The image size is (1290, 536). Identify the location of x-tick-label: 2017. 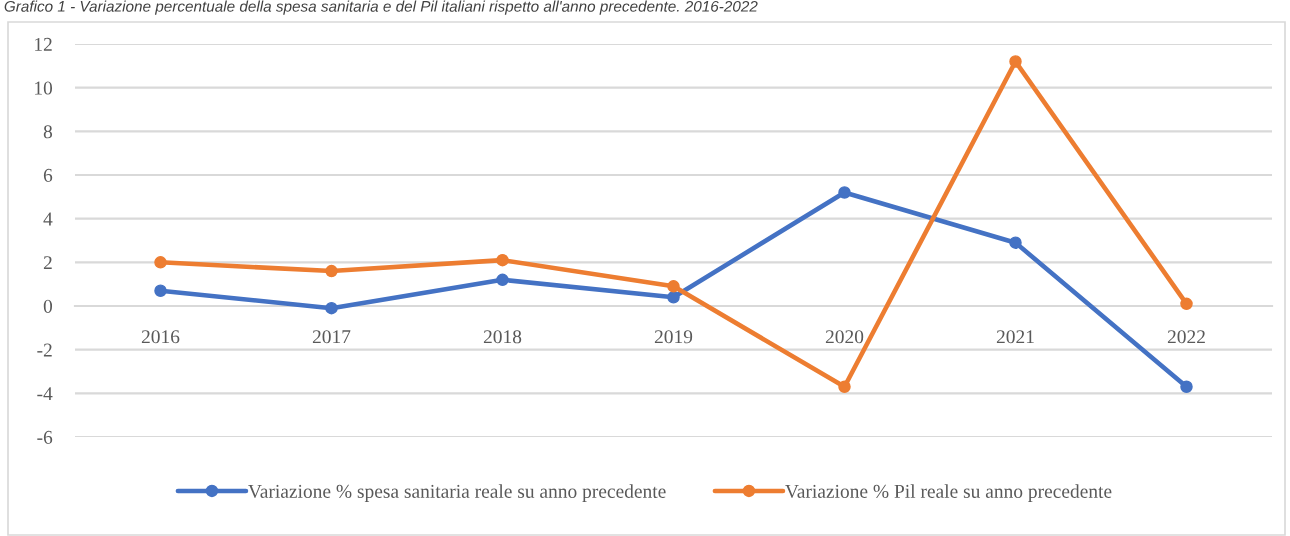
(331, 337).